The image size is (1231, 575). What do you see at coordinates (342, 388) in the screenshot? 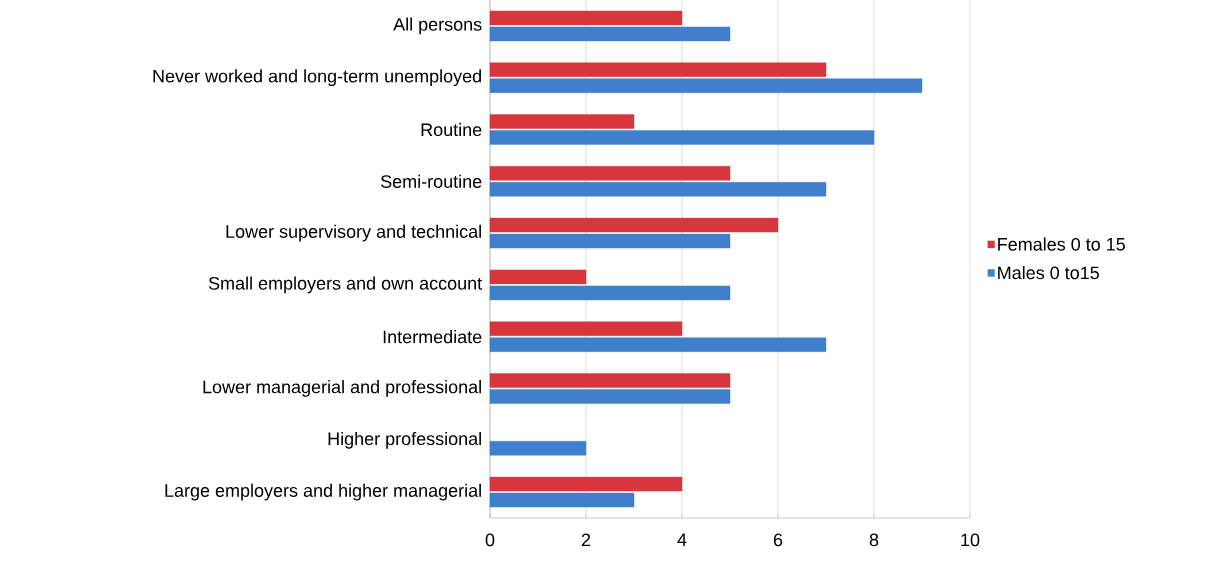
I see `y-tick-label: Lower managerial and professional` at bounding box center [342, 388].